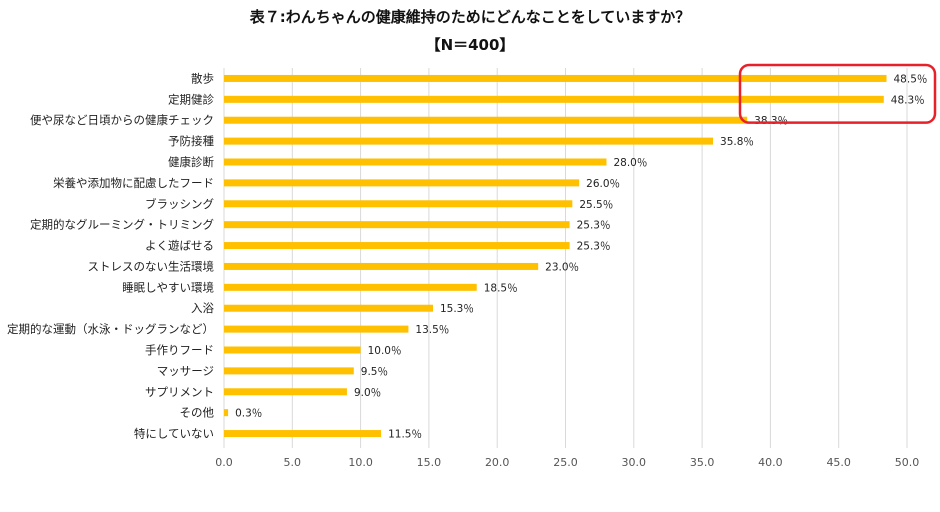  Describe the element at coordinates (168, 287) in the screenshot. I see `category-label: 睡眠しやすい環境` at that location.